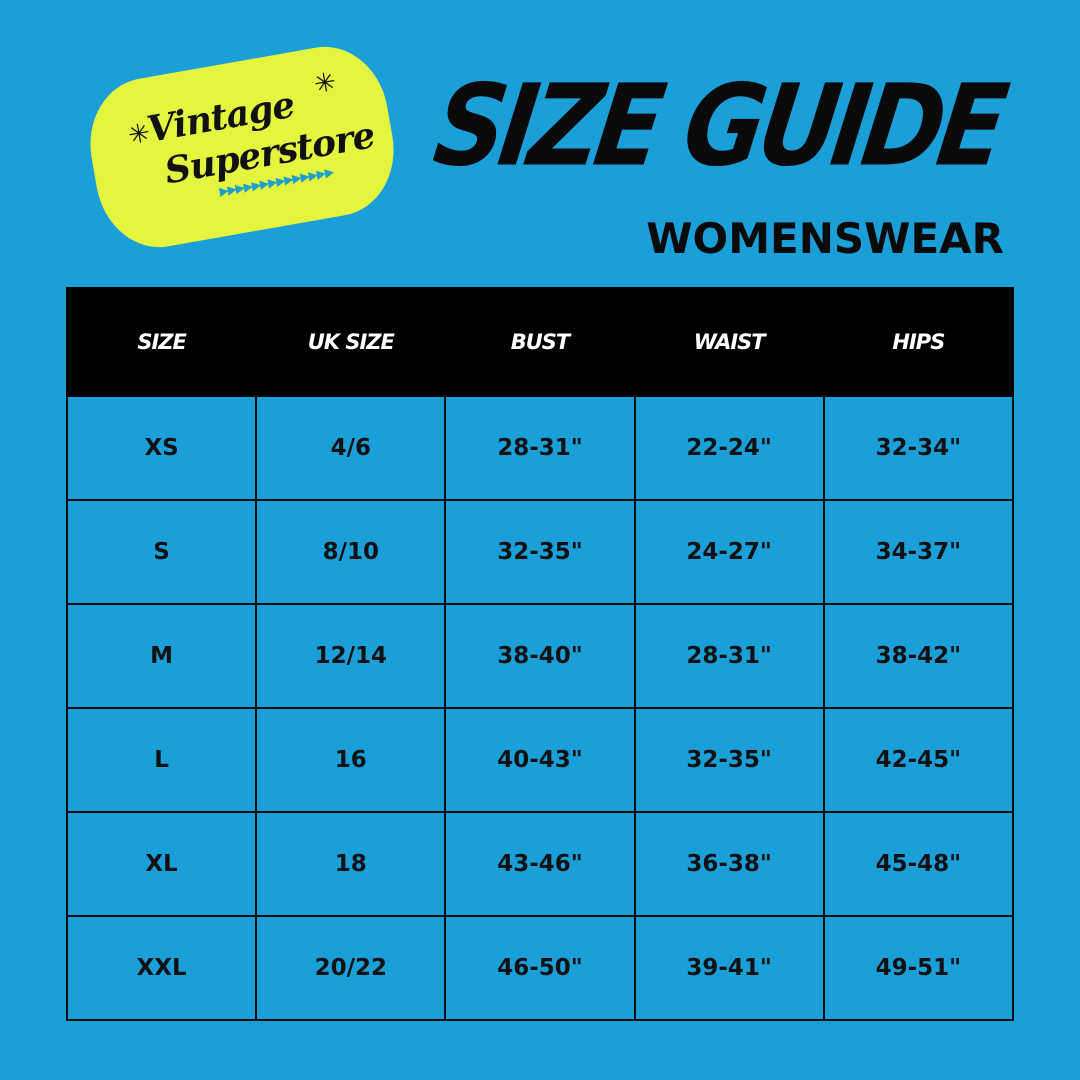 This screenshot has width=1080, height=1080. Describe the element at coordinates (351, 864) in the screenshot. I see `table-cell: 18` at that location.